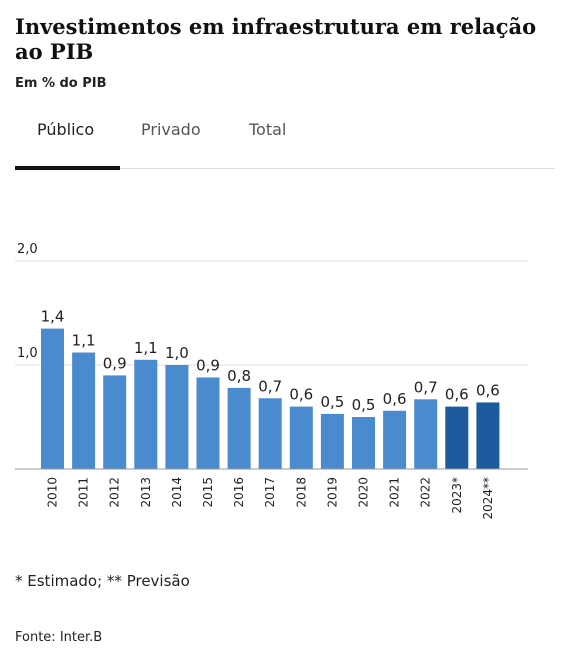  What do you see at coordinates (270, 492) in the screenshot?
I see `x-tick-label: 2017` at bounding box center [270, 492].